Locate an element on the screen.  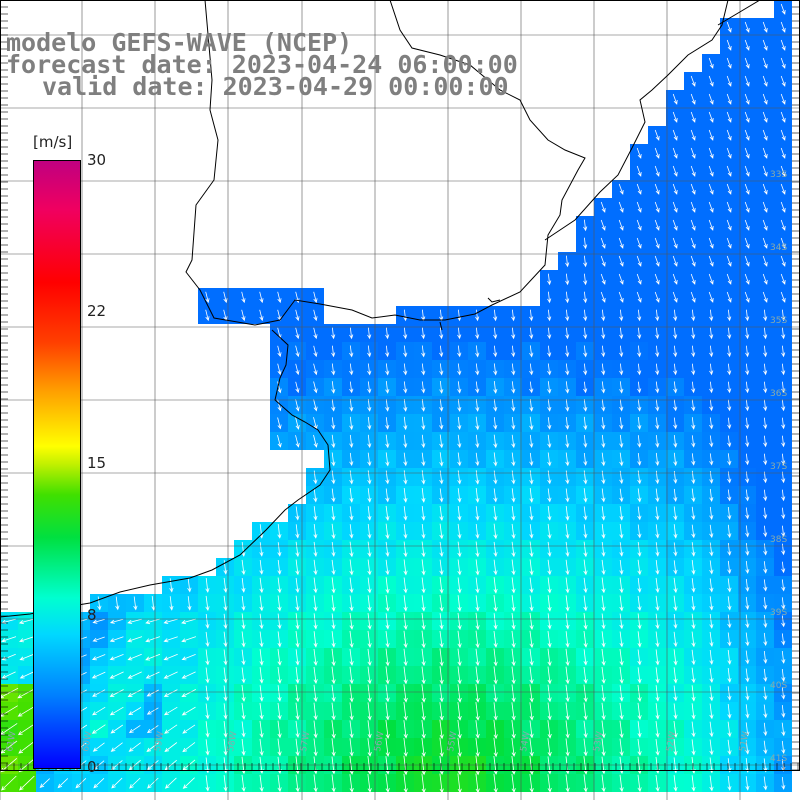
colorbar-tick-30: 30 is located at coordinates (97, 160).